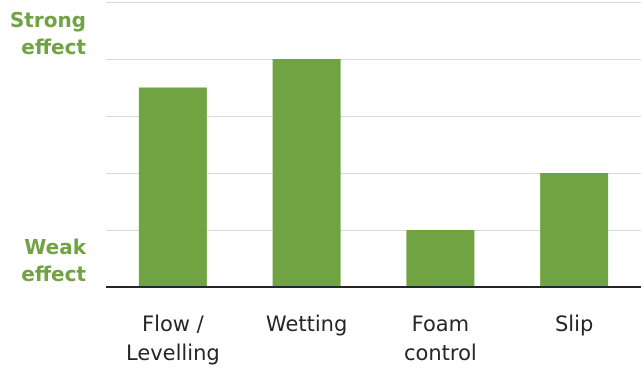 This screenshot has width=641, height=368. What do you see at coordinates (173, 338) in the screenshot?
I see `x-tick-label: Flow / Levelling` at bounding box center [173, 338].